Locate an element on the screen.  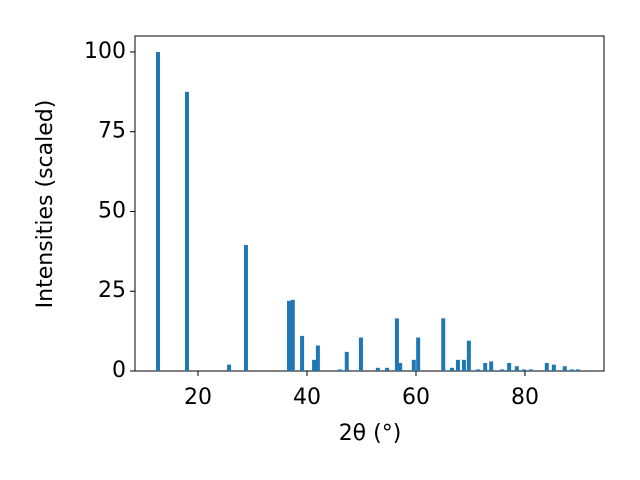
y-tick-label: 25 is located at coordinates (112, 290).